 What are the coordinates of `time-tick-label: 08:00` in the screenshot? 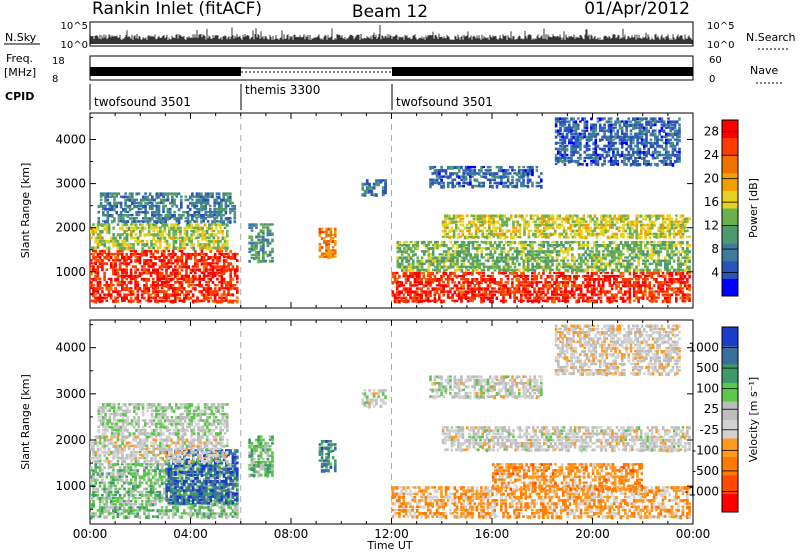 It's located at (291, 534).